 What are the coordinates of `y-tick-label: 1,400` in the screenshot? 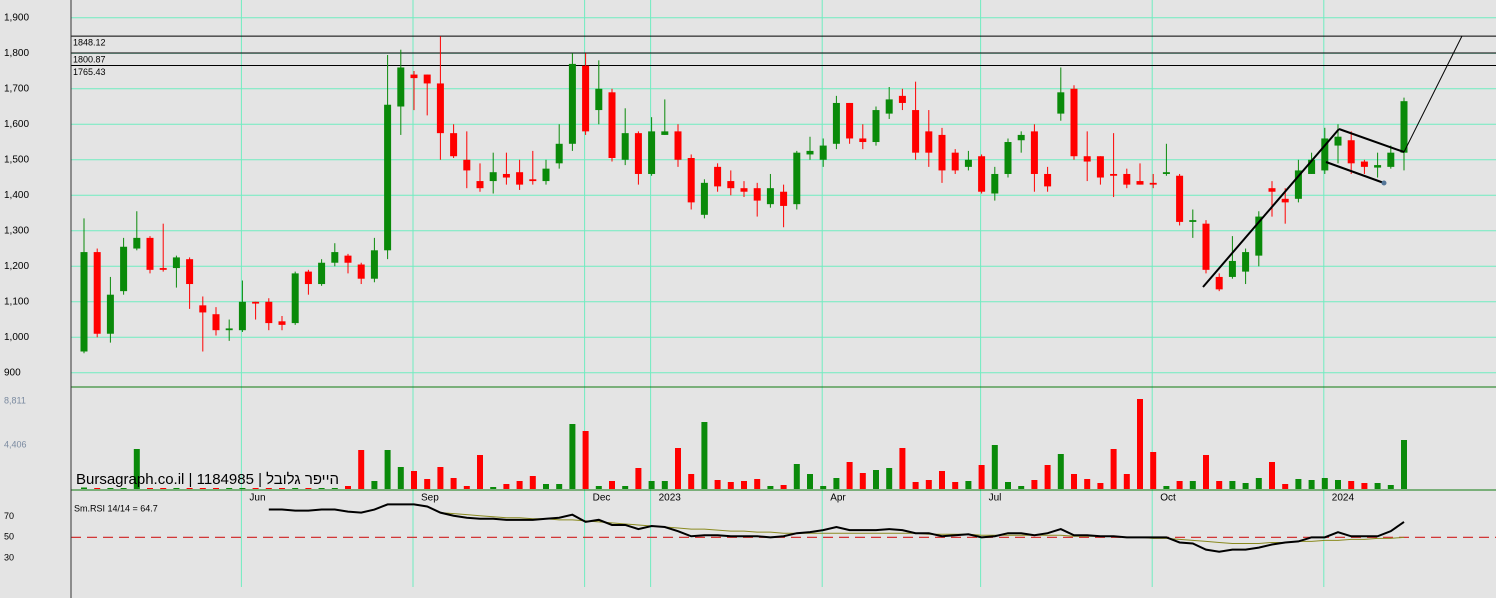 It's located at (16, 195).